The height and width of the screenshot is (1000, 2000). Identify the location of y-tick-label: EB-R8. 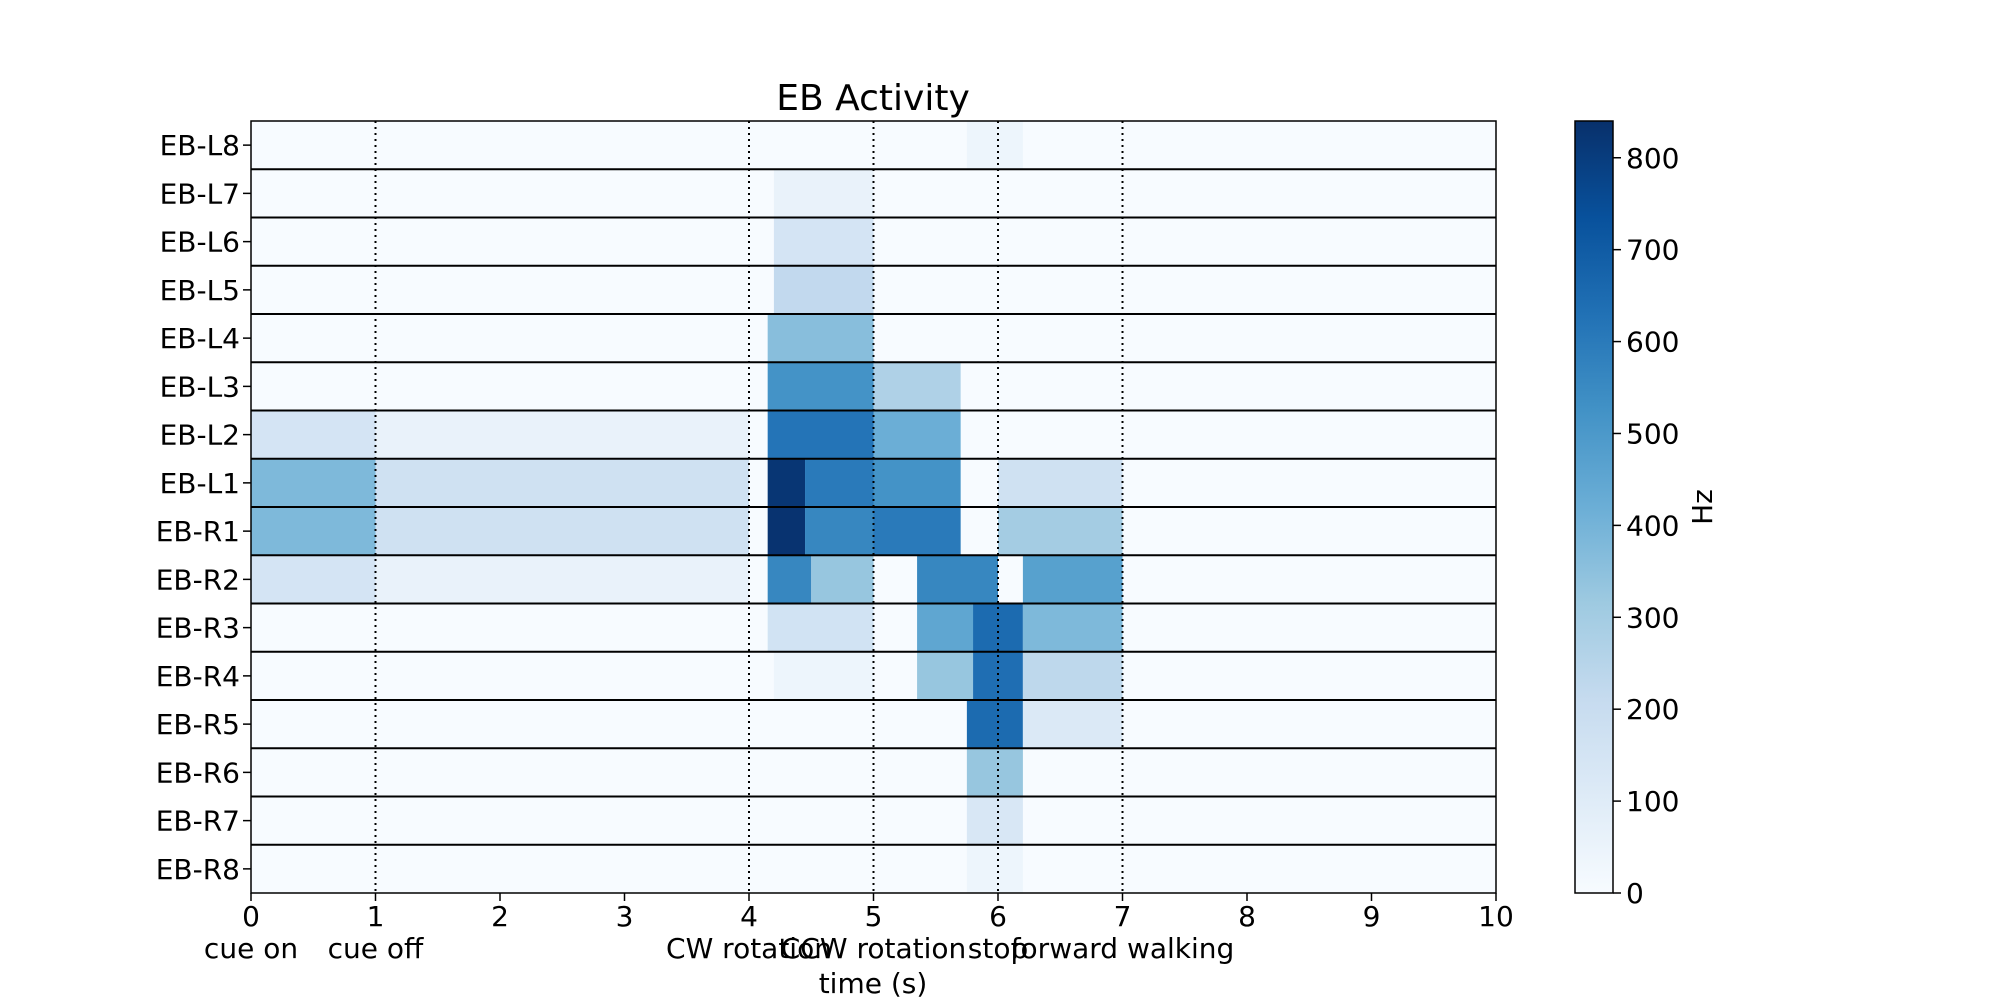
(198, 869).